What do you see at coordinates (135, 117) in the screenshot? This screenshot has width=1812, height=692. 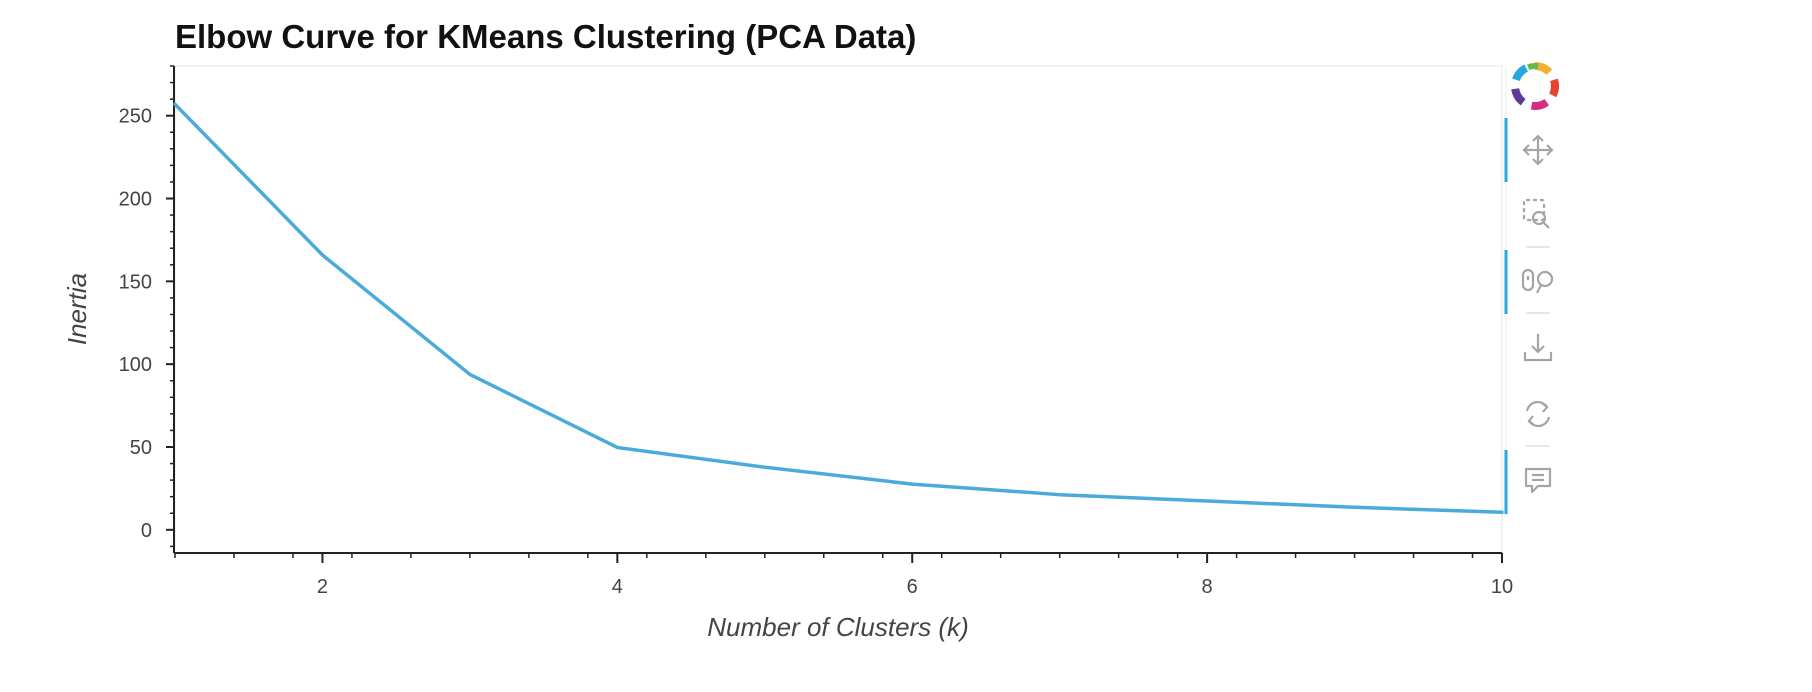 I see `y-tick-label: 250` at bounding box center [135, 117].